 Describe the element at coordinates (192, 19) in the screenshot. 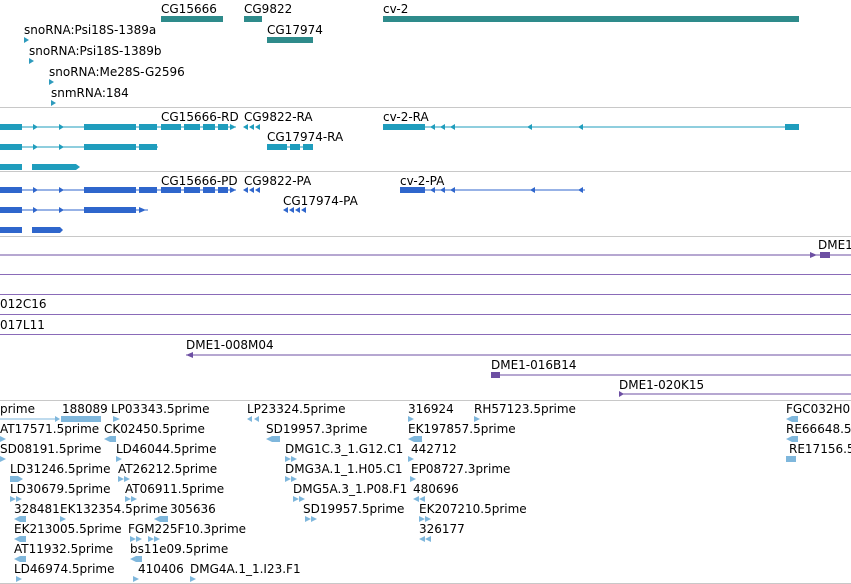

I see `gene-glyph-cg15666` at that location.